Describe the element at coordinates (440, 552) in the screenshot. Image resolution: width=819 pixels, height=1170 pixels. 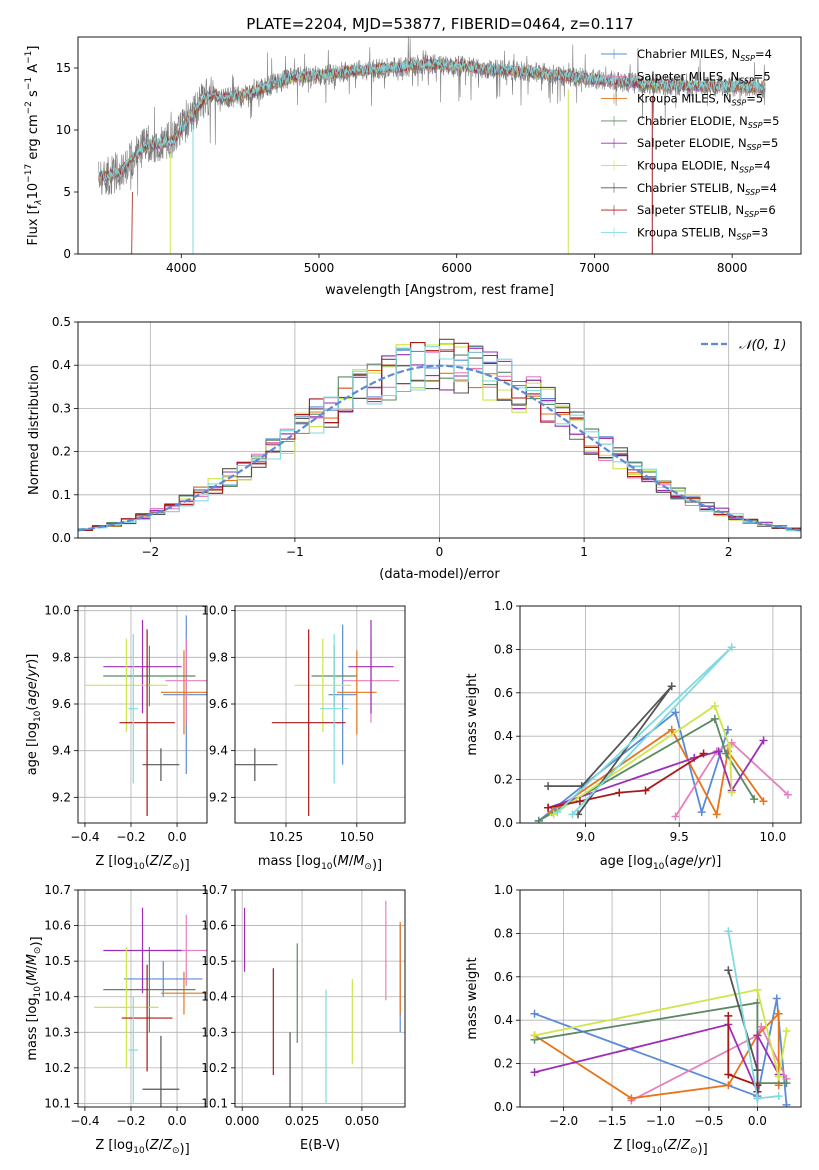
I see `x-tick-label: 0` at that location.